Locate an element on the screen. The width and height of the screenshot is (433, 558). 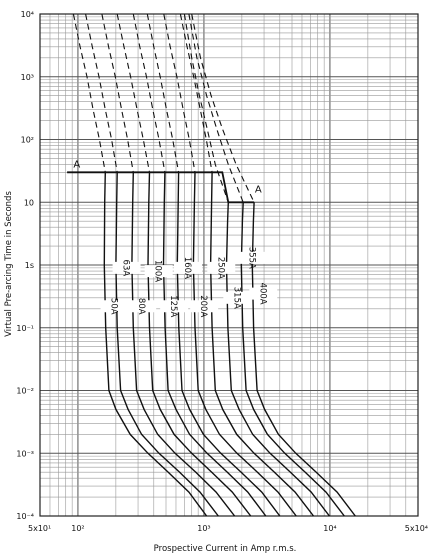
series-label-315a: 315A is located at coordinates (236, 298).